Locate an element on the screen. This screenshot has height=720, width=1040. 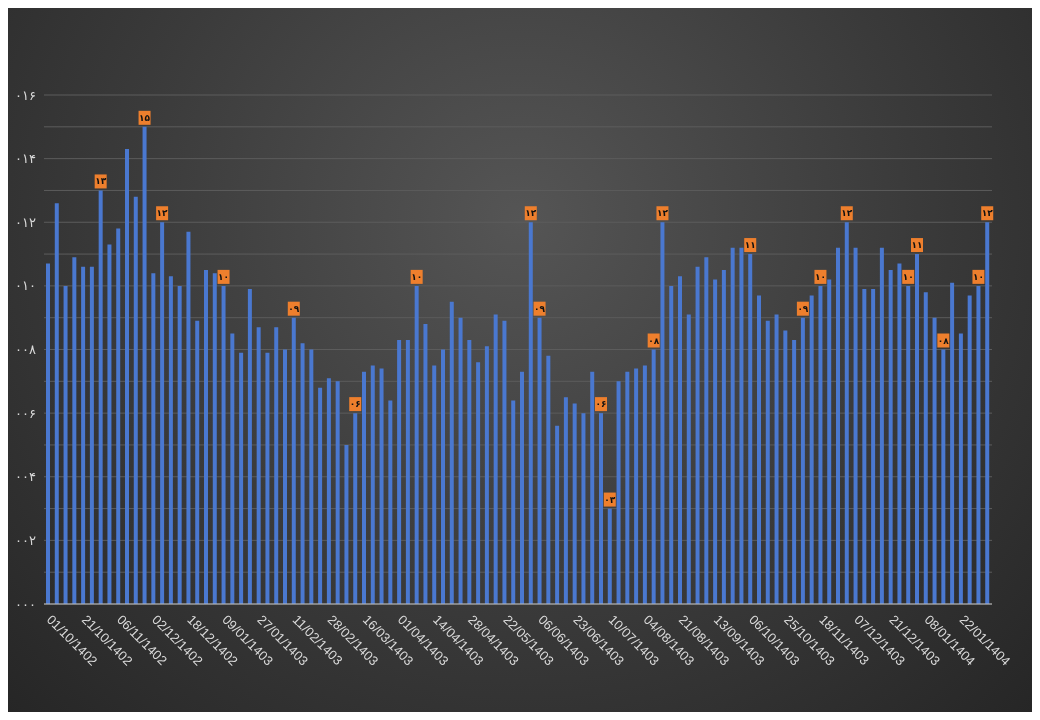
y-tick-label: ۰۱۰ is located at coordinates (25, 286).